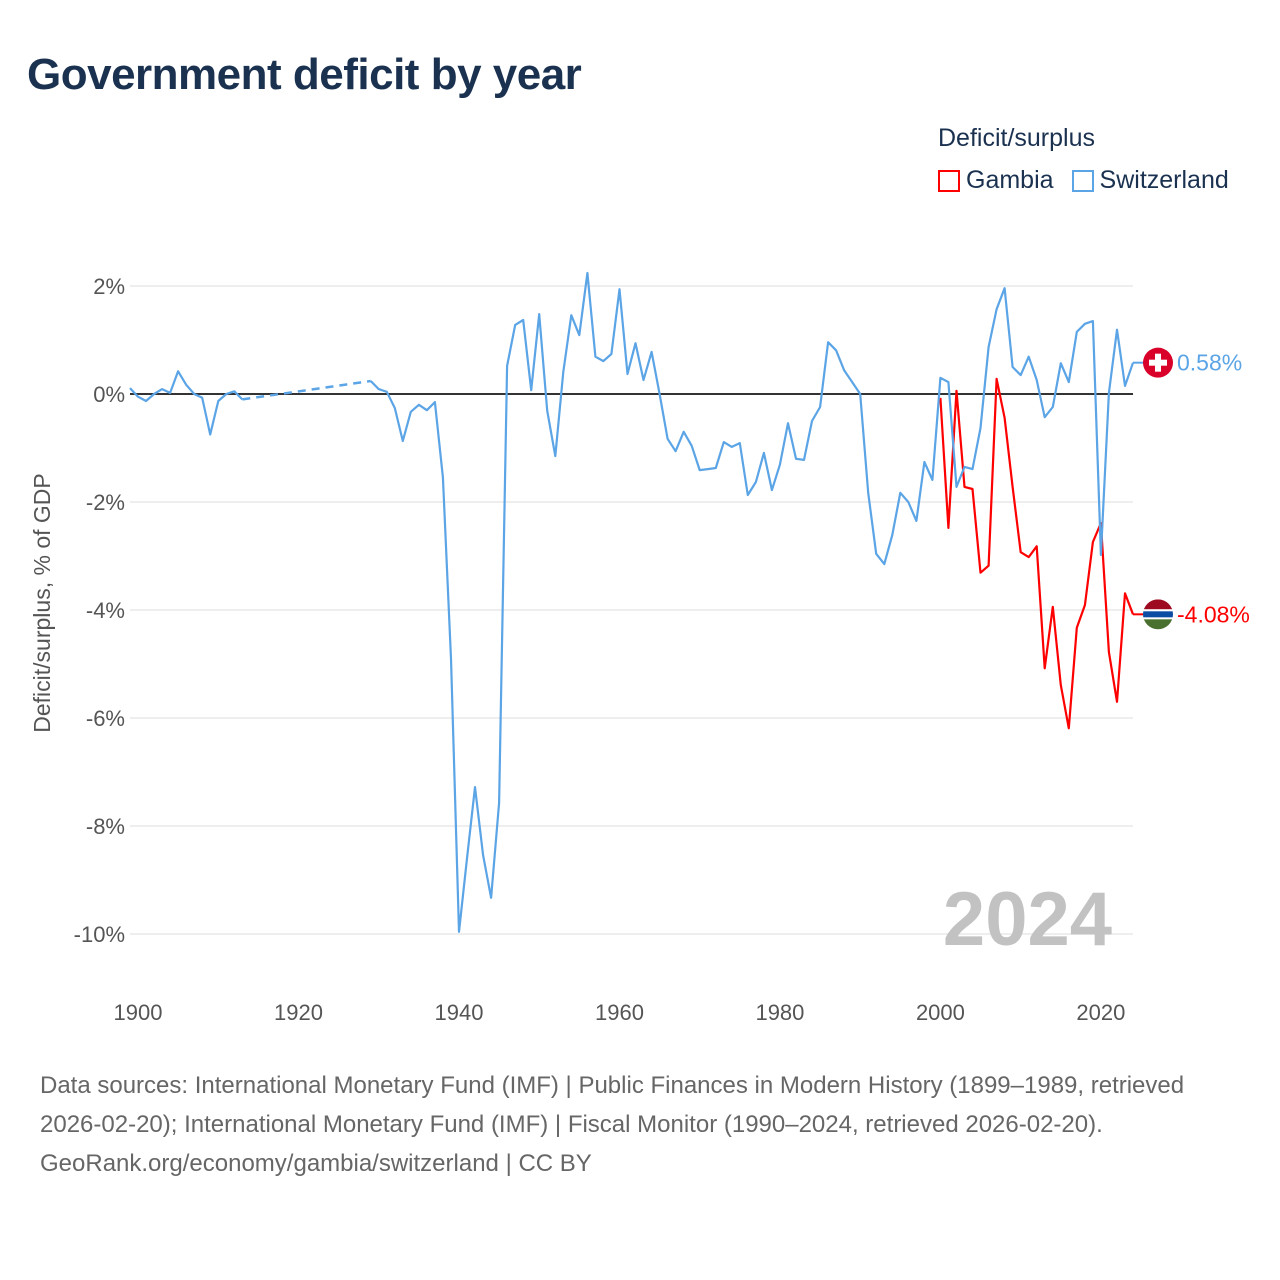  I want to click on flag-stripe-blue, so click(1158, 614).